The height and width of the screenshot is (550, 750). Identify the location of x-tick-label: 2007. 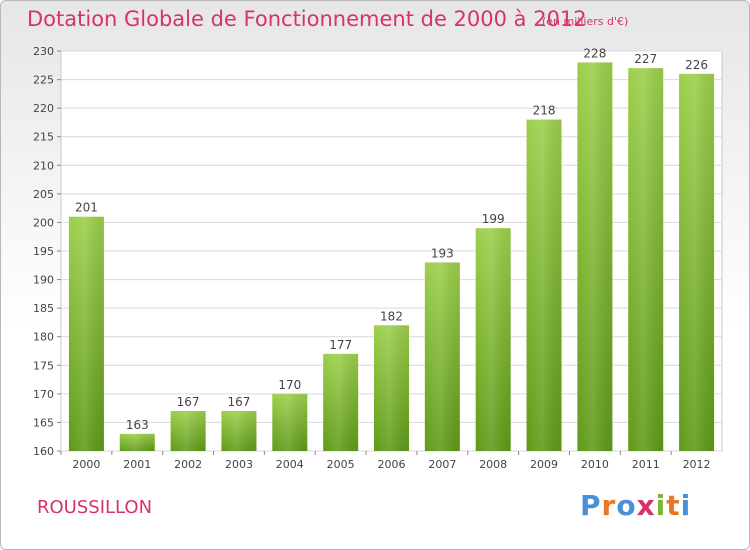
(442, 464).